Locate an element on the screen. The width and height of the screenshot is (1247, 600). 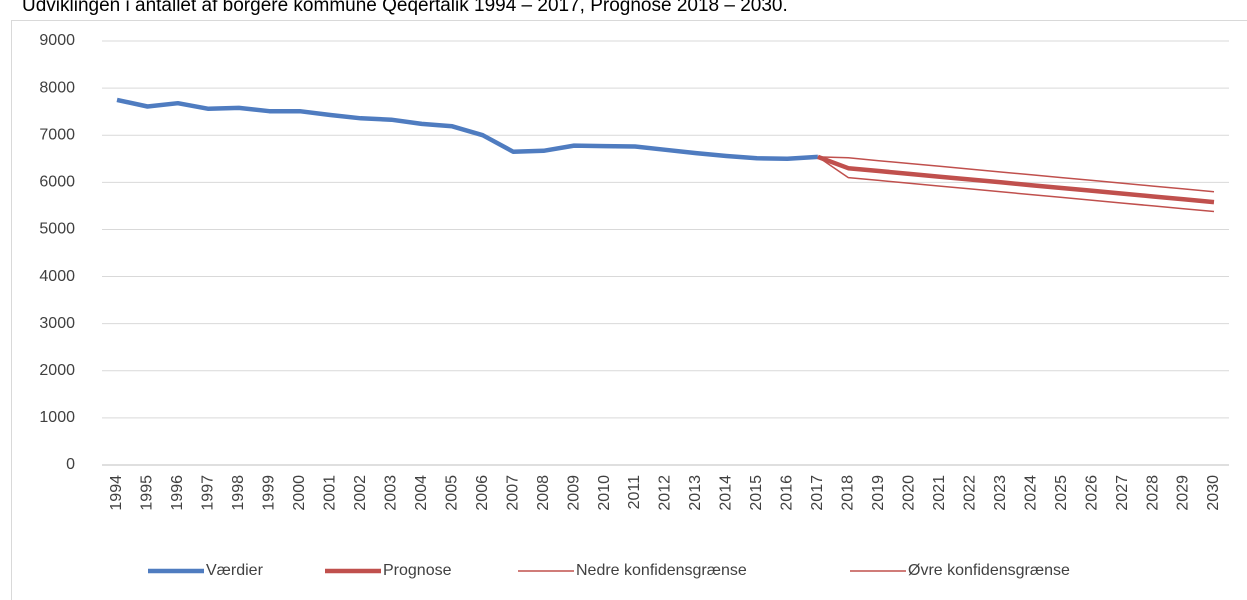
x-tick-label: 2007 is located at coordinates (512, 493).